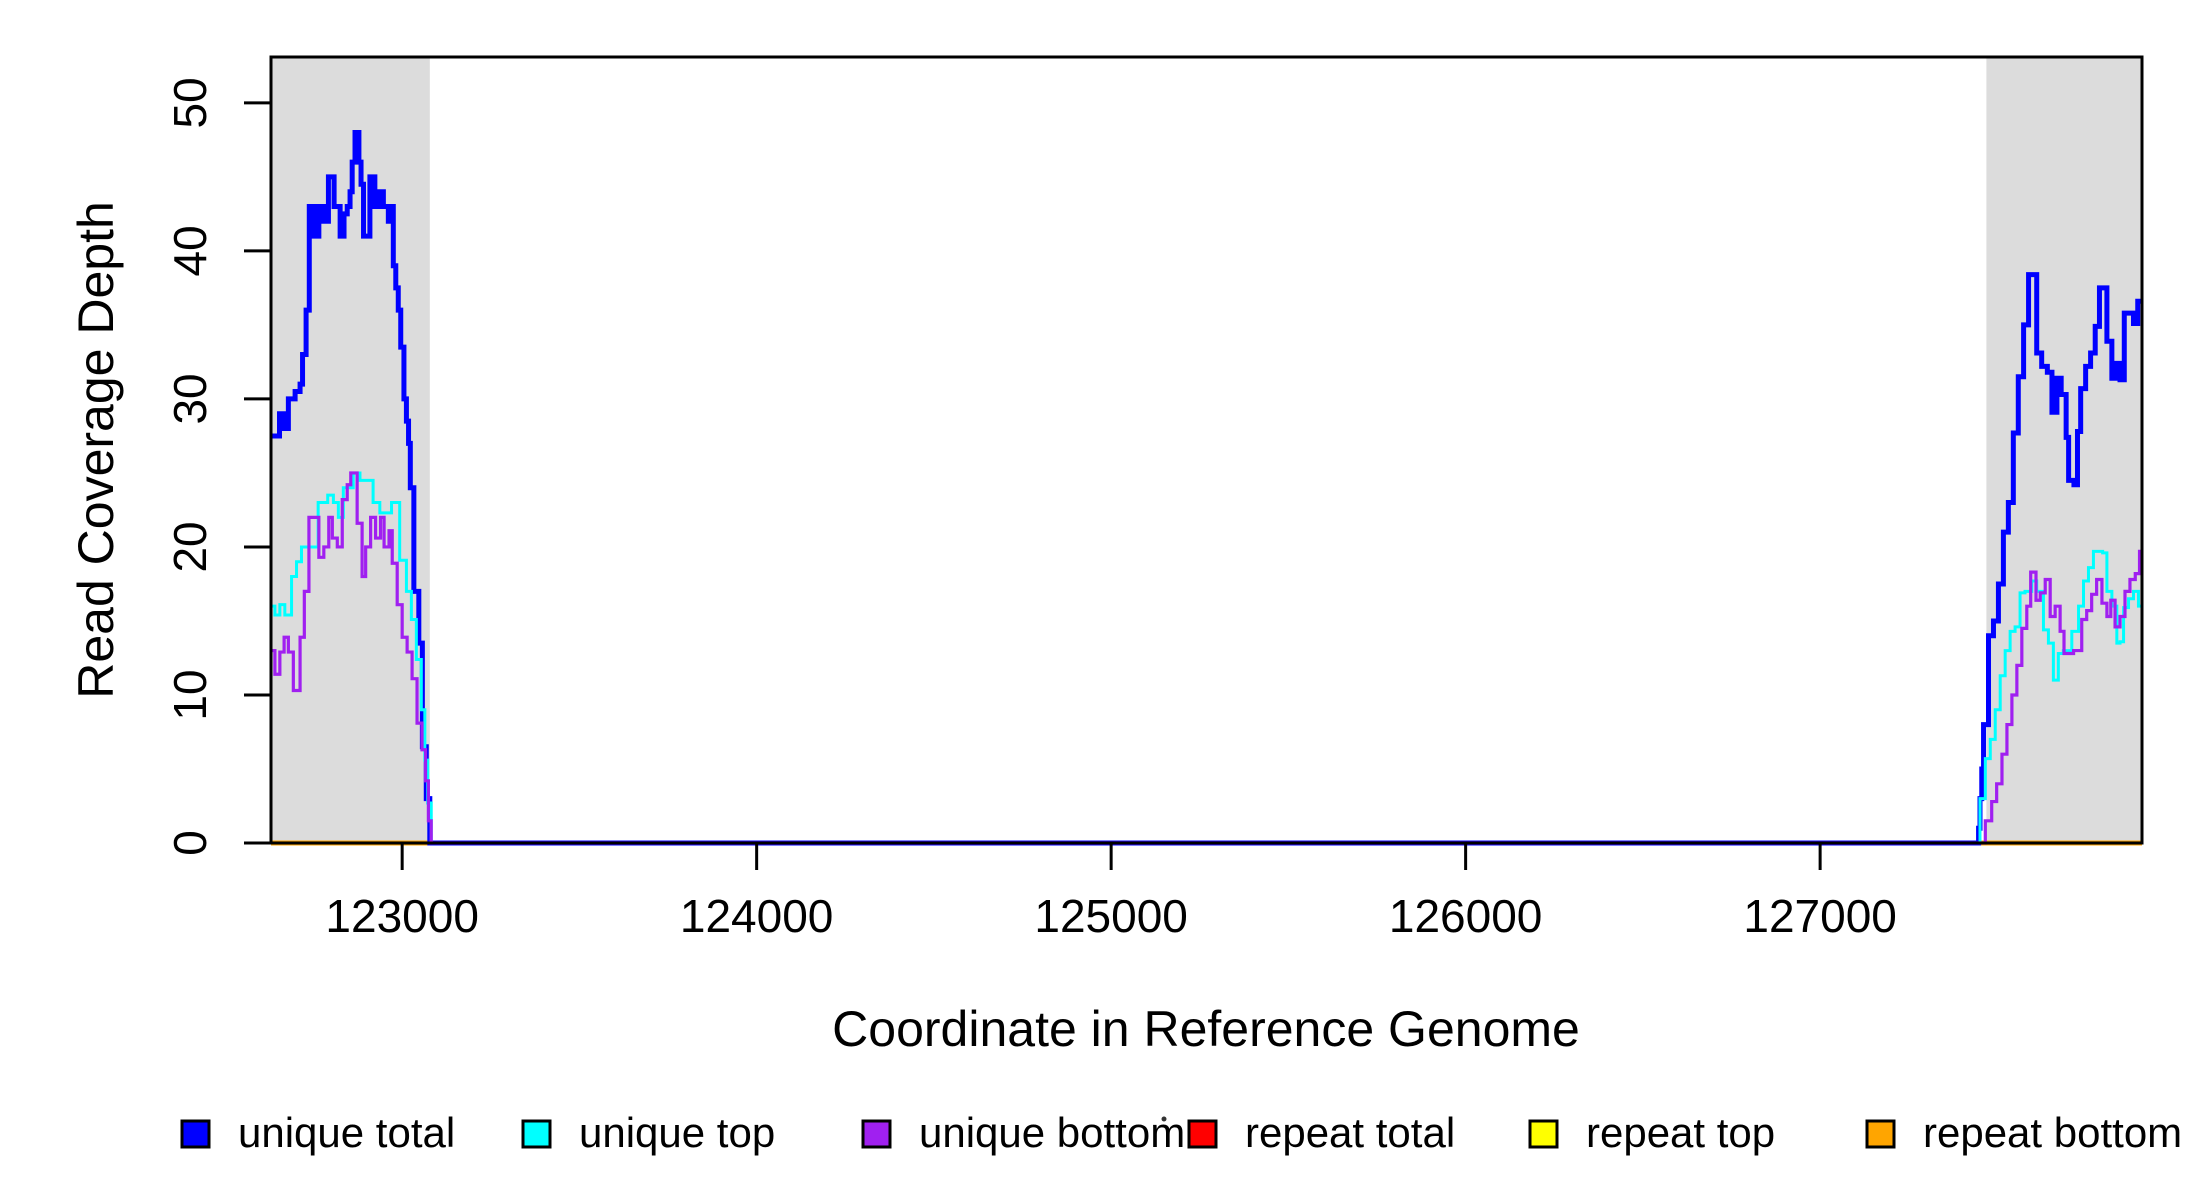  What do you see at coordinates (346, 1132) in the screenshot?
I see `legend-label: unique total` at bounding box center [346, 1132].